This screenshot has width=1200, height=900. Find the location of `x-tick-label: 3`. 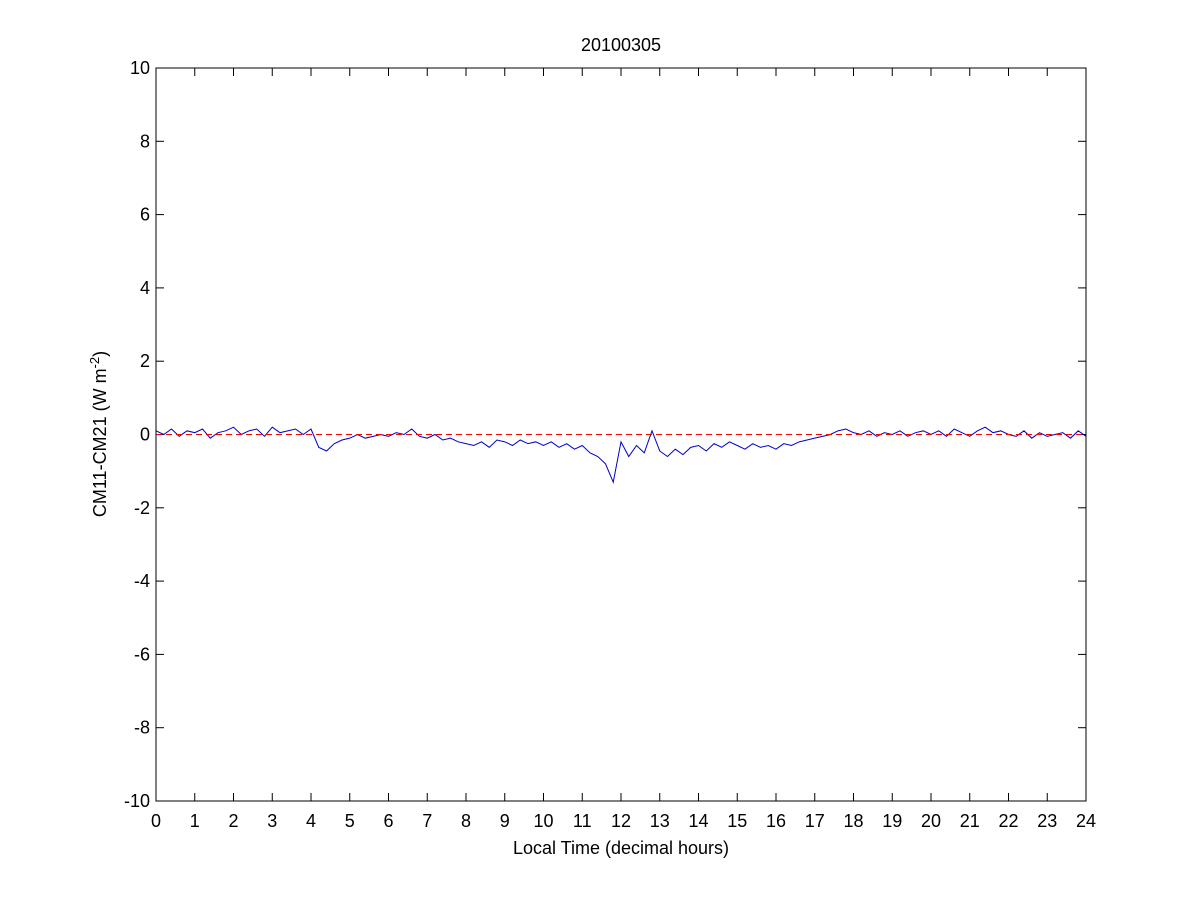

x-tick-label: 3 is located at coordinates (272, 821).